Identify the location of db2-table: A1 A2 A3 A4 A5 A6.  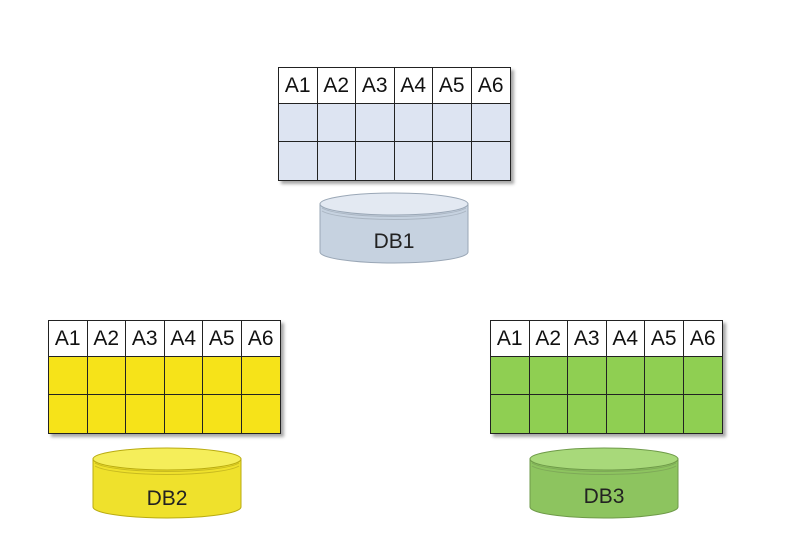
(164, 377).